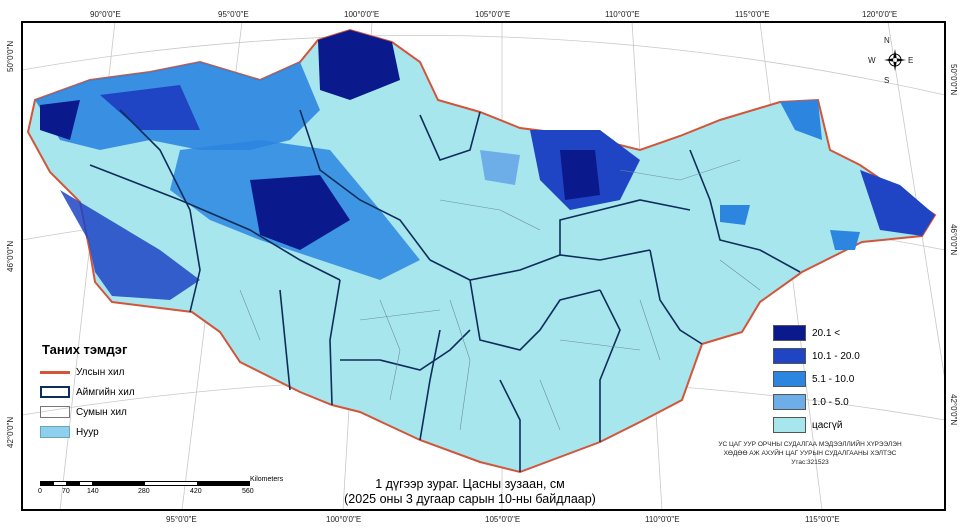 The image size is (960, 528). Describe the element at coordinates (872, 60) in the screenshot. I see `west-label: W` at that location.